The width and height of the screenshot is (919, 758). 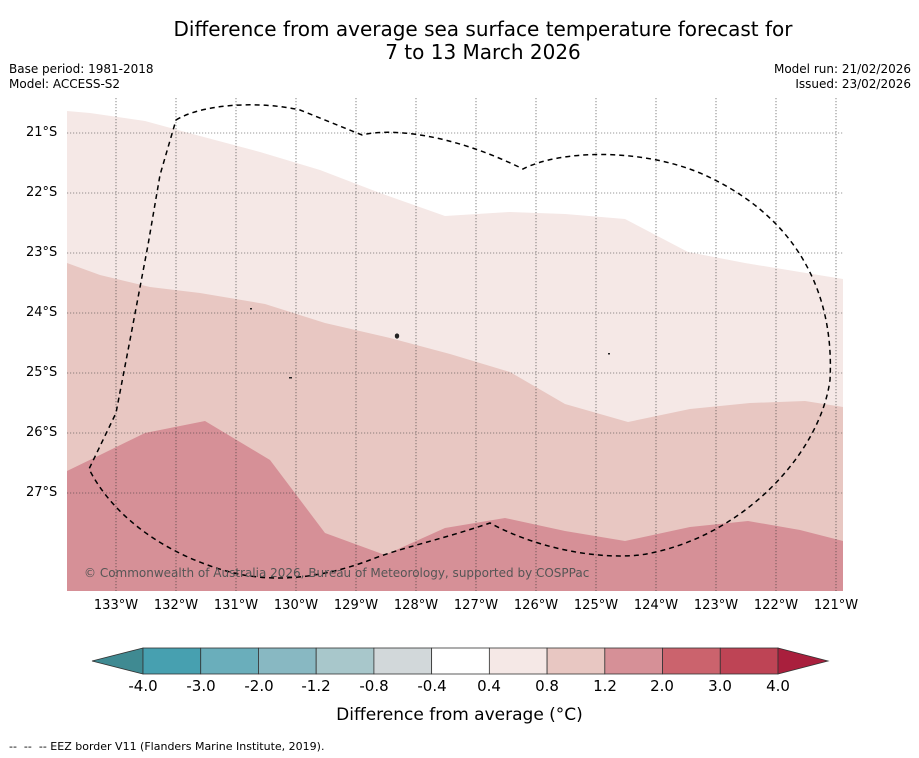 I want to click on lon-label-133w: 133°W, so click(x=116, y=605).